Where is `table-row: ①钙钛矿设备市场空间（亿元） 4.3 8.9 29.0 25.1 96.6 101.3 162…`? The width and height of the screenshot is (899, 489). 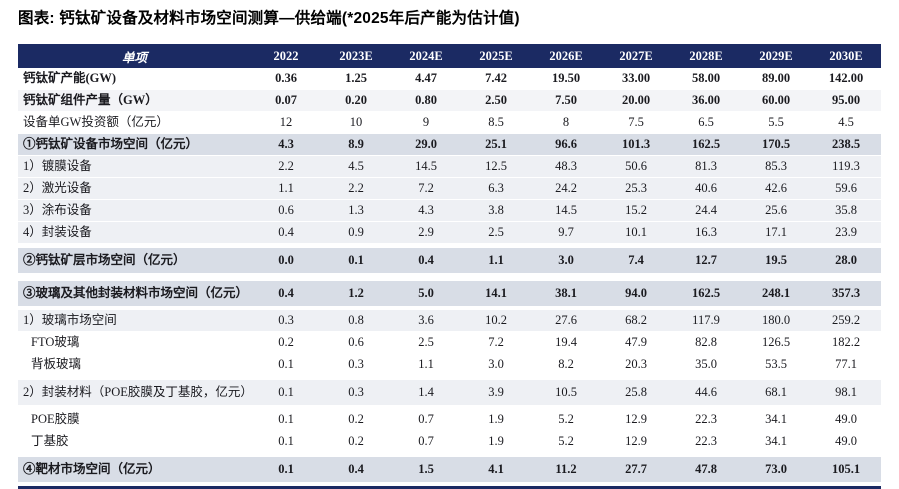 table-row: ①钙钛矿设备市场空间（亿元） 4.3 8.9 29.0 25.1 96.6 101.3 162… is located at coordinates (449, 145).